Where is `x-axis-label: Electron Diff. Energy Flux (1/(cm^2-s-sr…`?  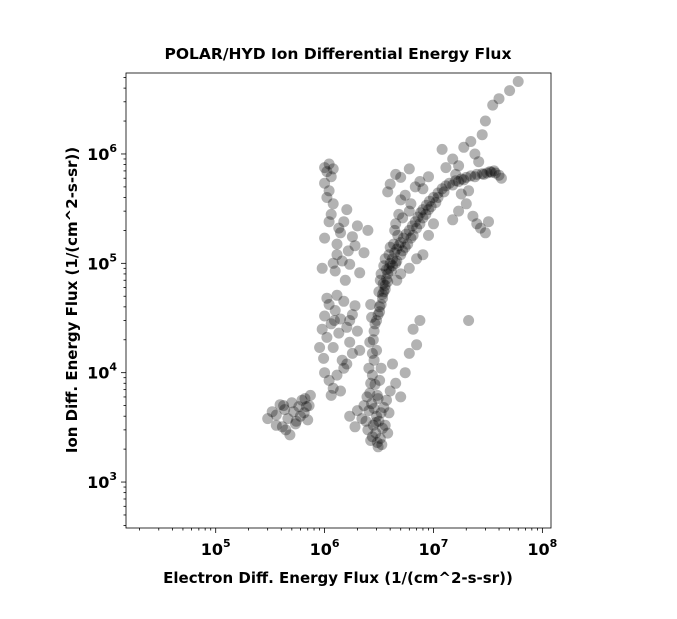 x-axis-label: Electron Diff. Energy Flux (1/(cm^2-s-sr… is located at coordinates (338, 578).